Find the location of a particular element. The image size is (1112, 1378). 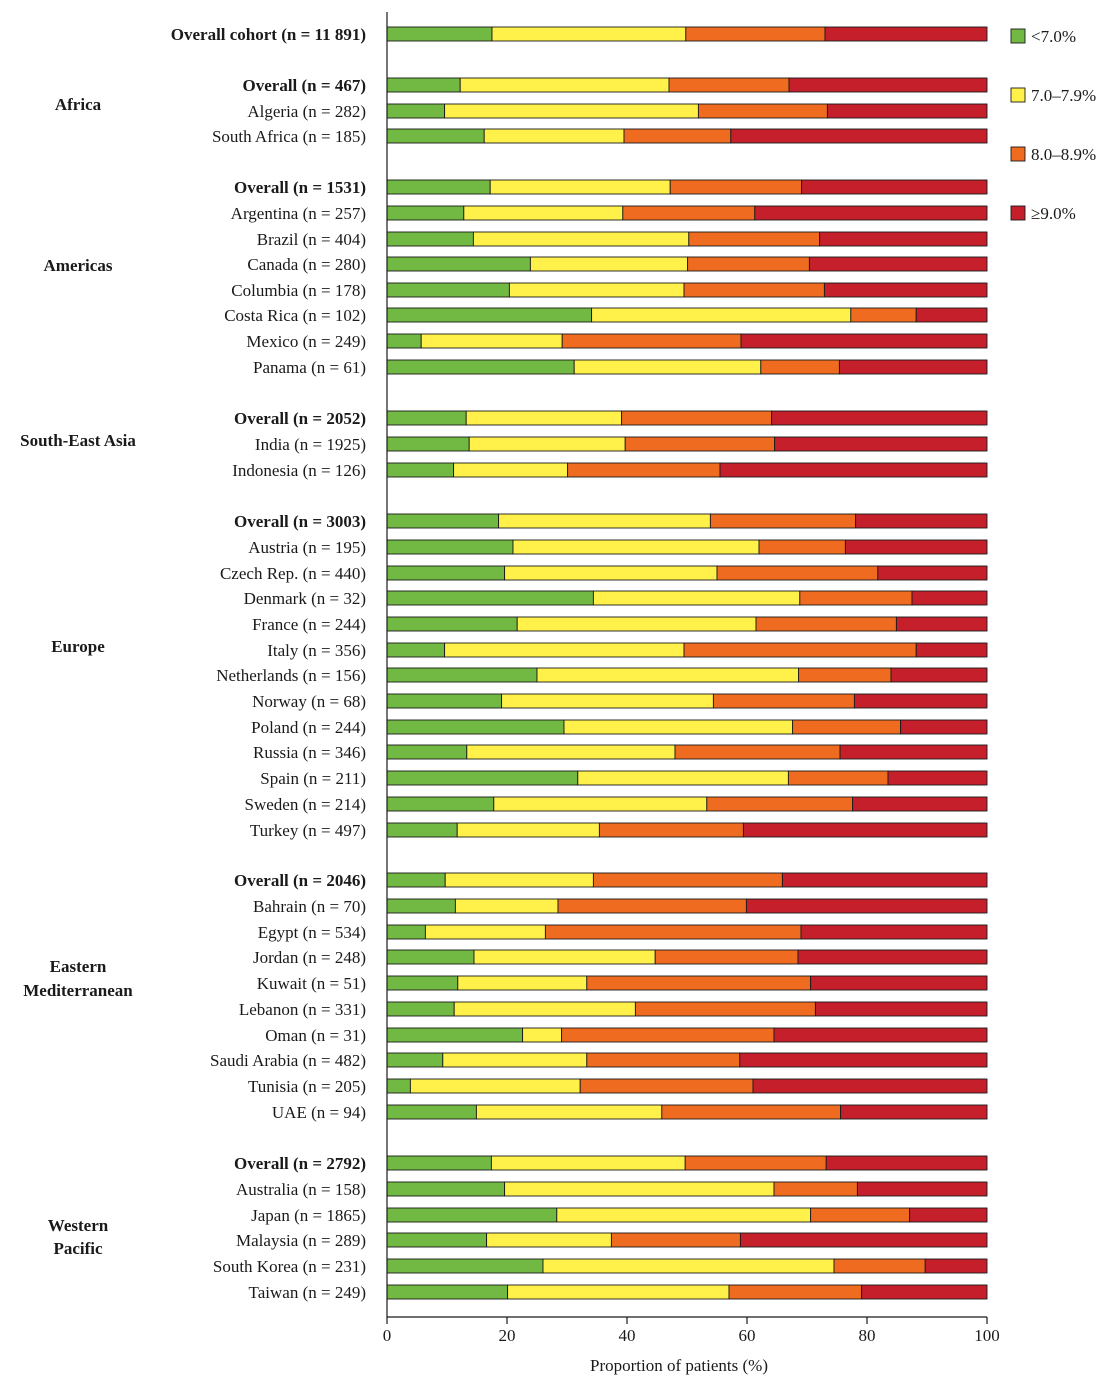

legend-label: <7.0% is located at coordinates (1053, 36).